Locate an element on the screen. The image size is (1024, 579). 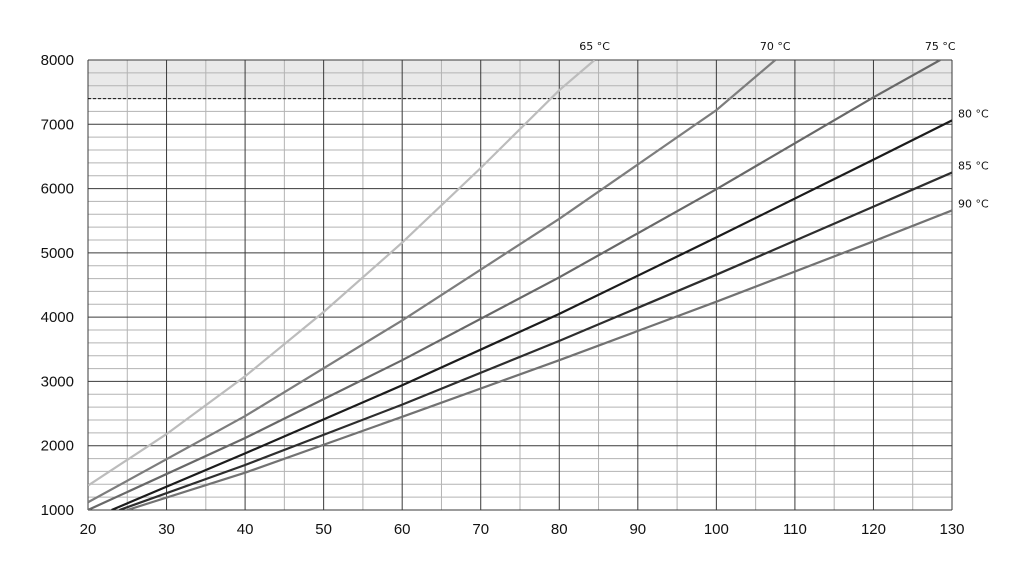
series-label: 85 °C is located at coordinates (973, 166).